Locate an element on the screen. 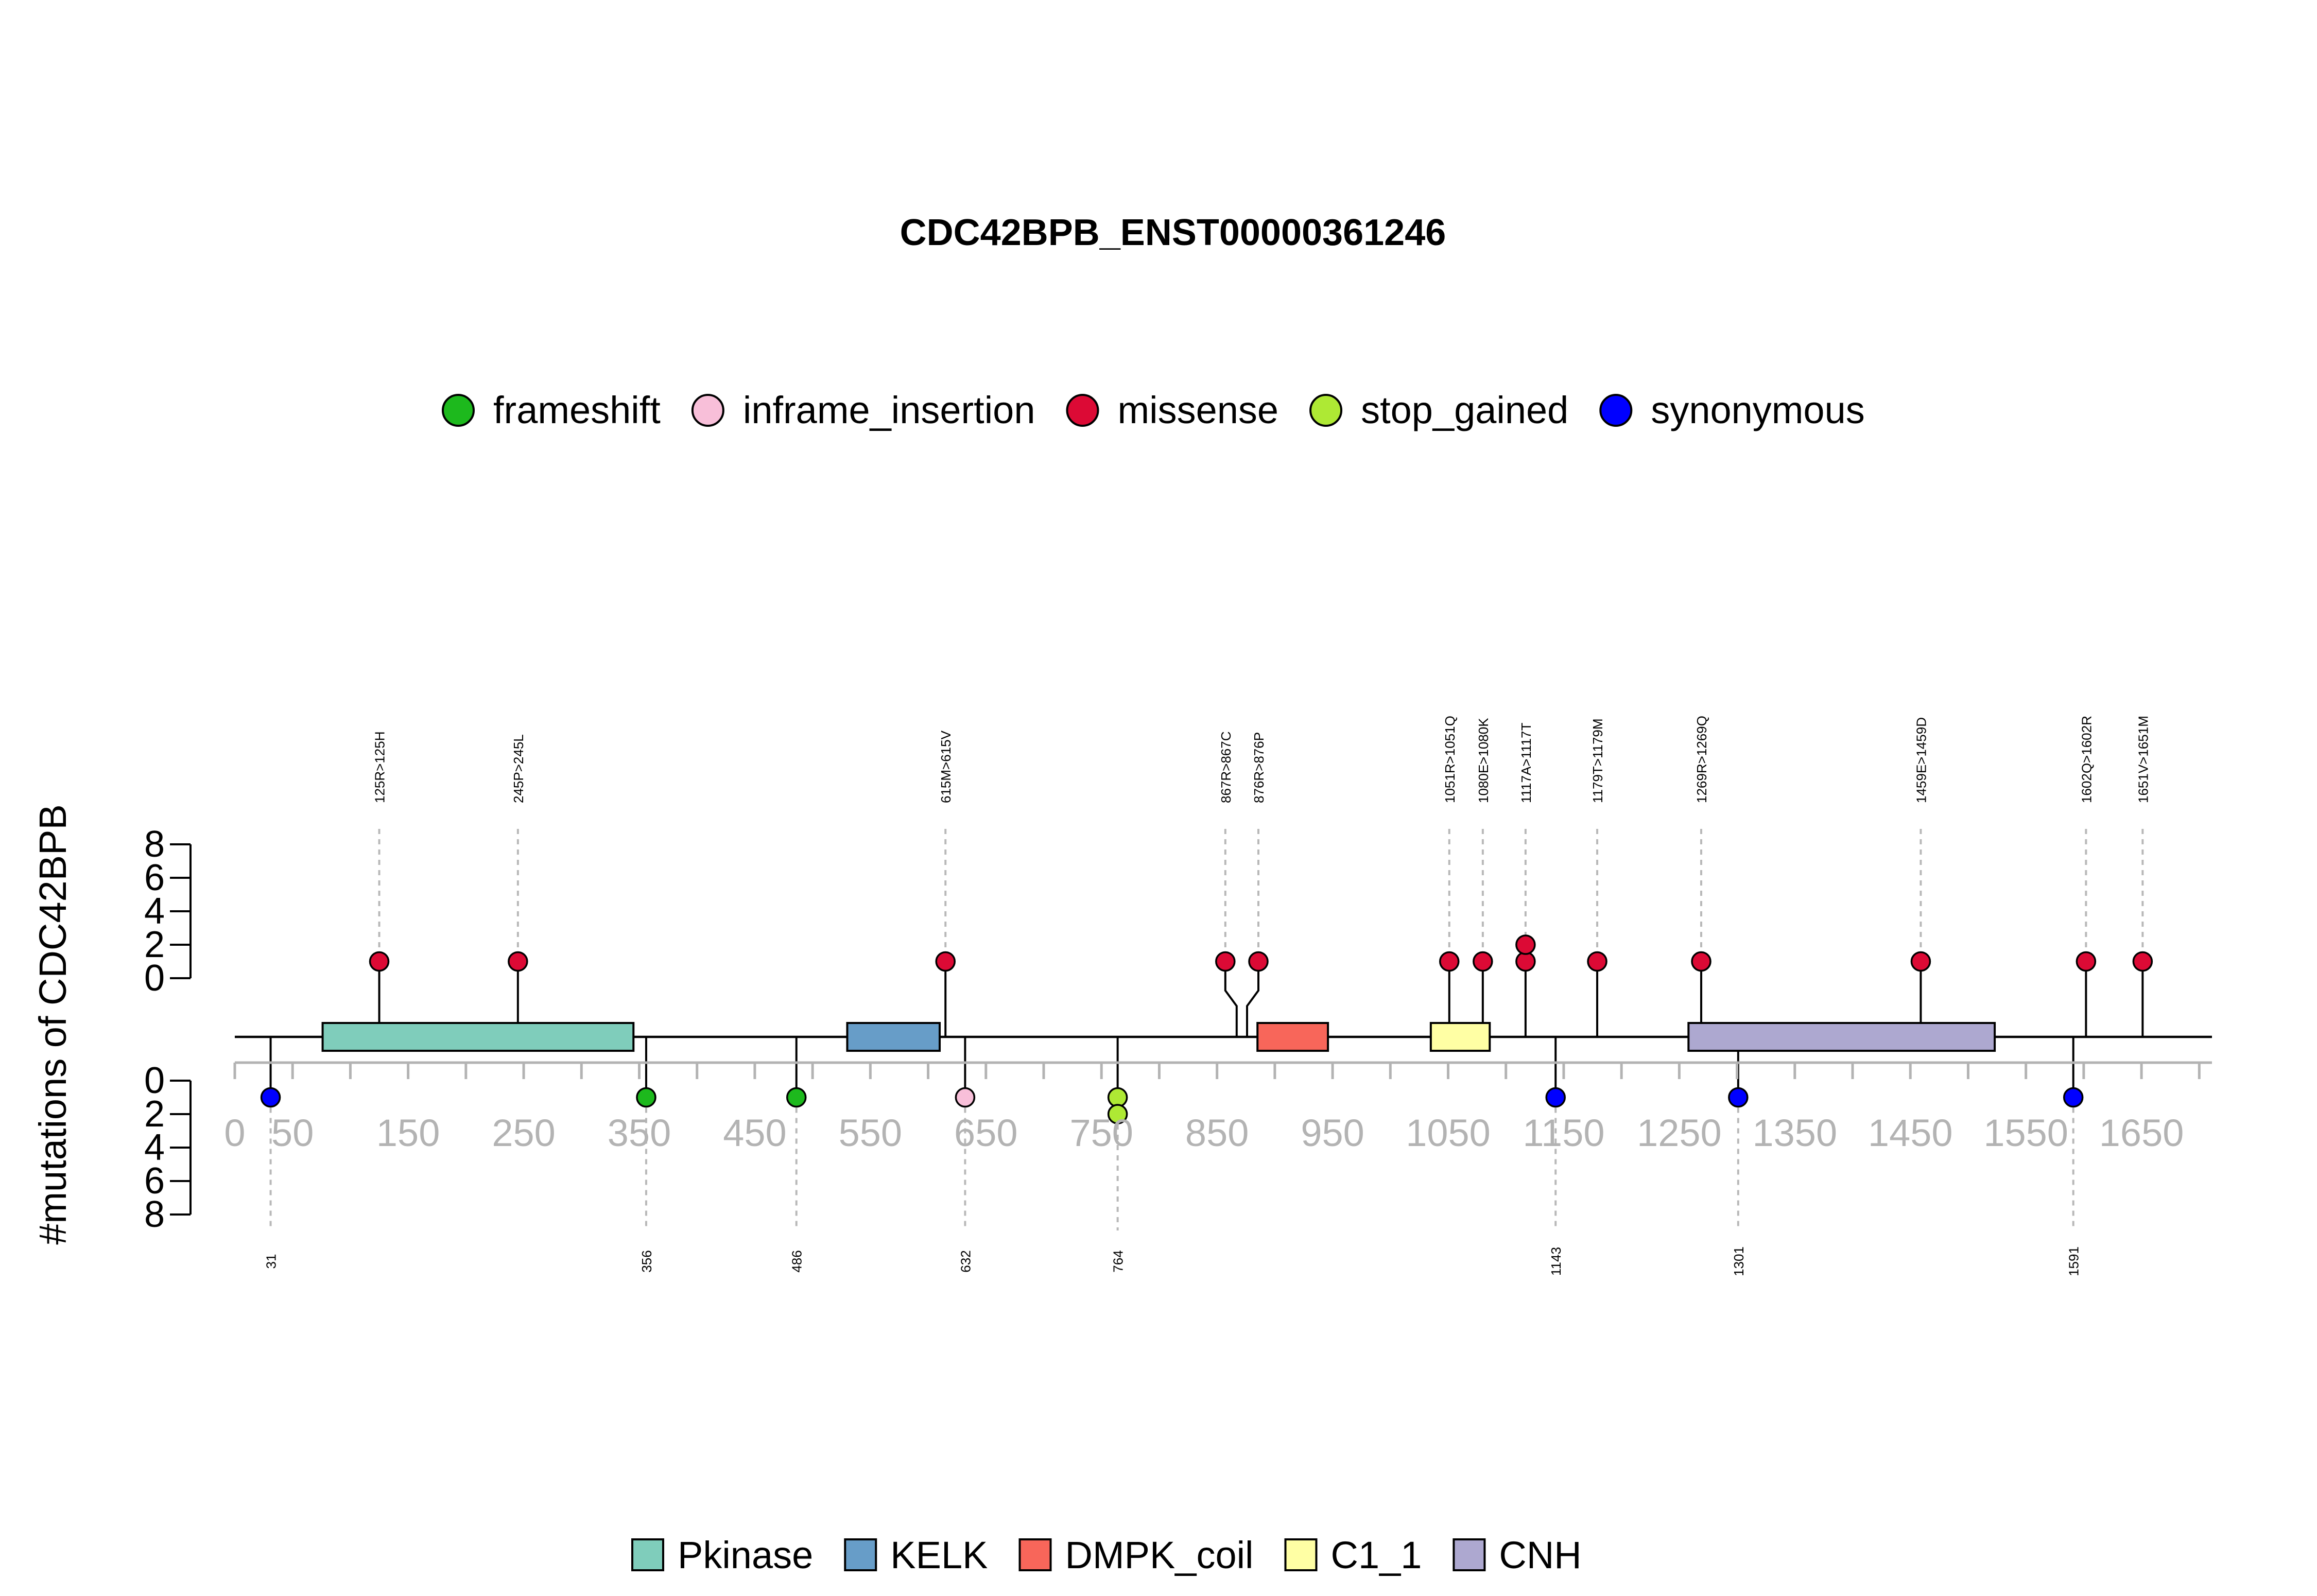 The width and height of the screenshot is (2317, 1596). legend-label-frameshift: frameshift is located at coordinates (577, 410).